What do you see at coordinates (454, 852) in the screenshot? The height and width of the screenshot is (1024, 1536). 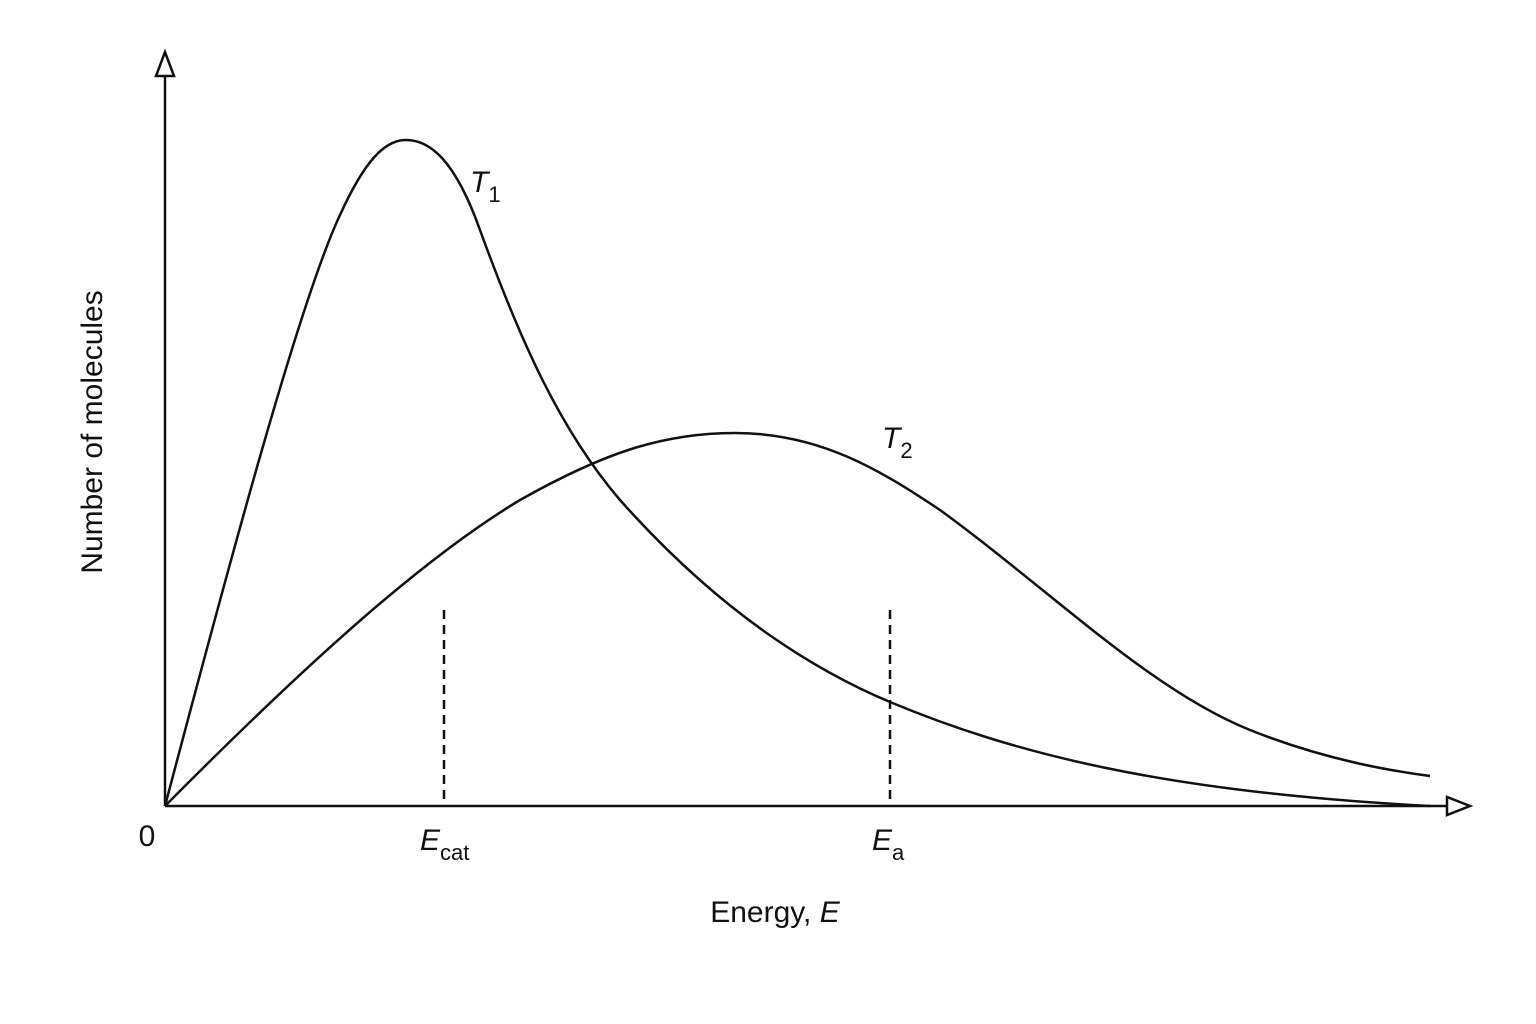 I see `subscript: cat` at bounding box center [454, 852].